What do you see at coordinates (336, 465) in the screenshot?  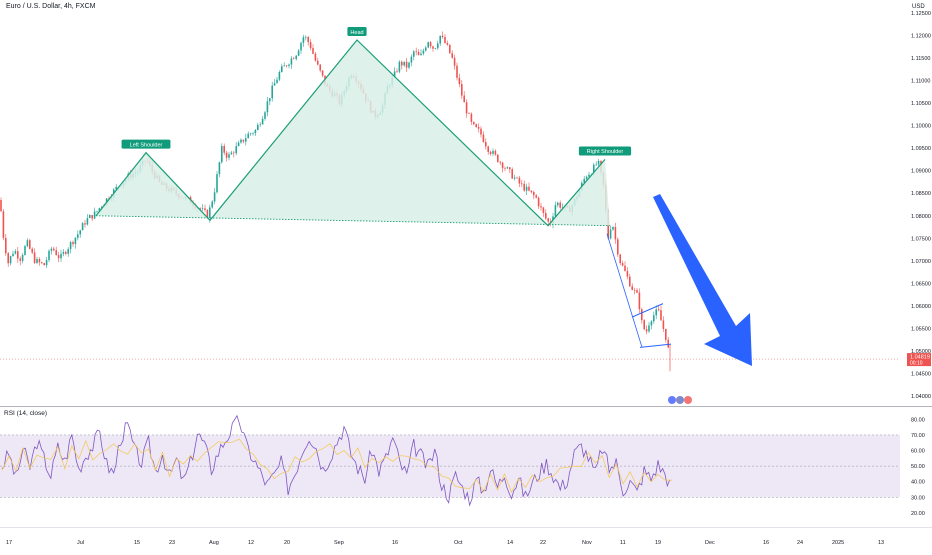 I see `rsi-ma-line` at bounding box center [336, 465].